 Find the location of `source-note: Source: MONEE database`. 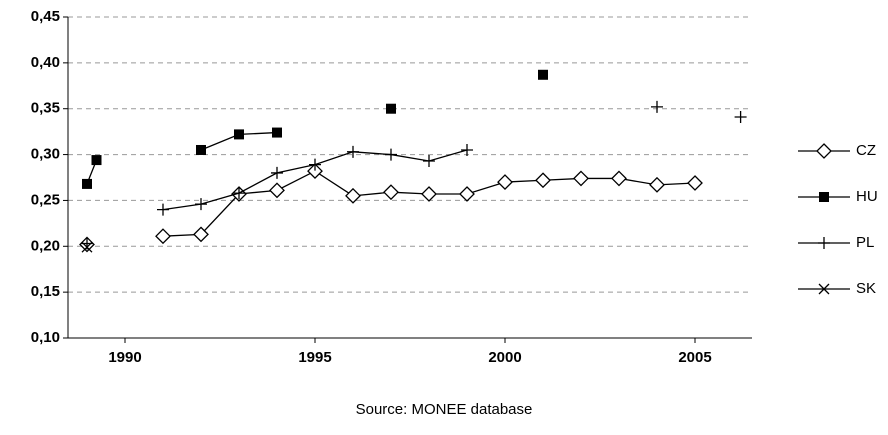

source-note: Source: MONEE database is located at coordinates (444, 409).